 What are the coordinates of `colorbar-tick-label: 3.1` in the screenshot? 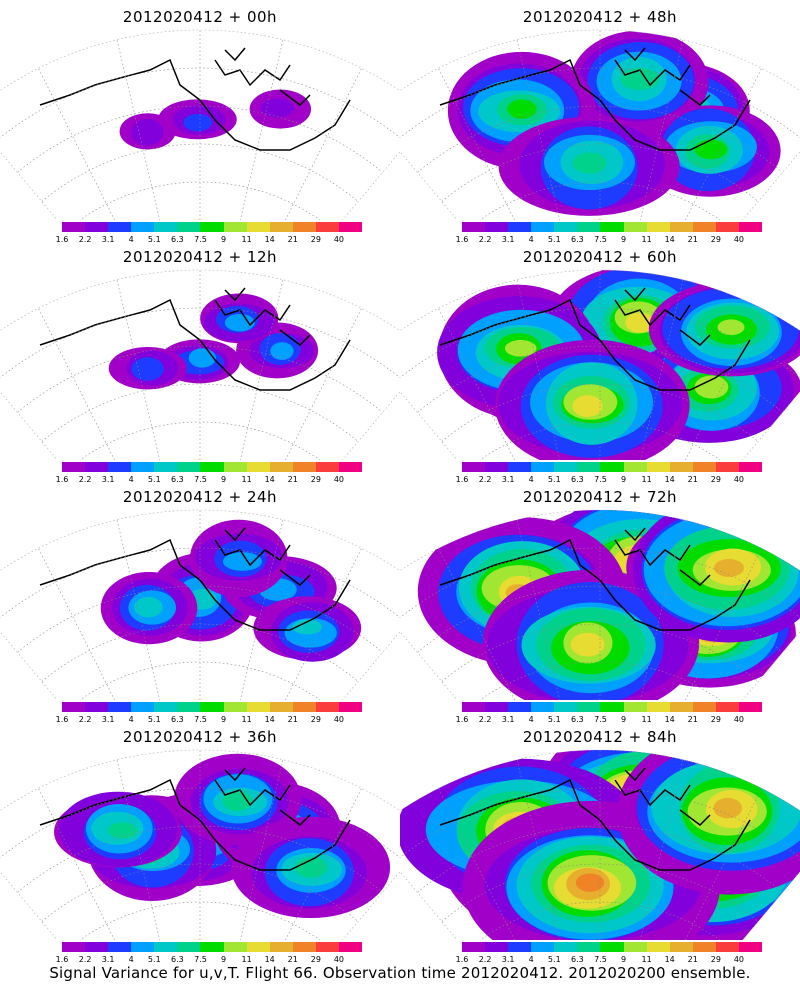 It's located at (108, 239).